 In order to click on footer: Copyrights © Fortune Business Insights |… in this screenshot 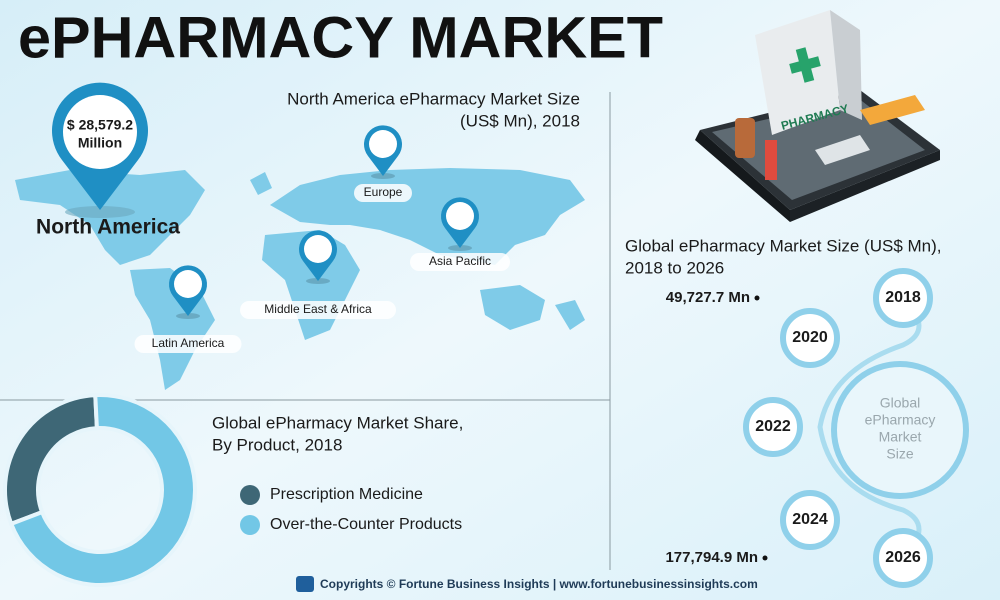, I will do `click(539, 584)`.